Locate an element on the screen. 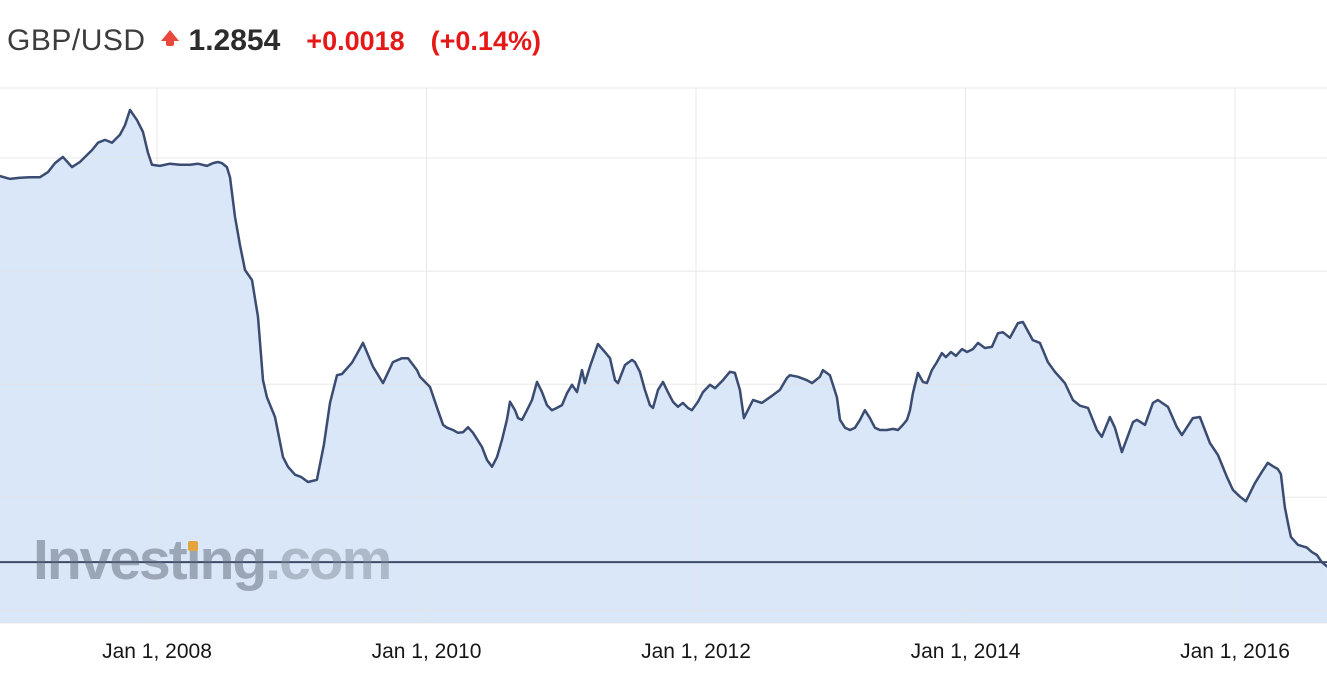 The height and width of the screenshot is (681, 1327). arrow-stem is located at coordinates (169, 42).